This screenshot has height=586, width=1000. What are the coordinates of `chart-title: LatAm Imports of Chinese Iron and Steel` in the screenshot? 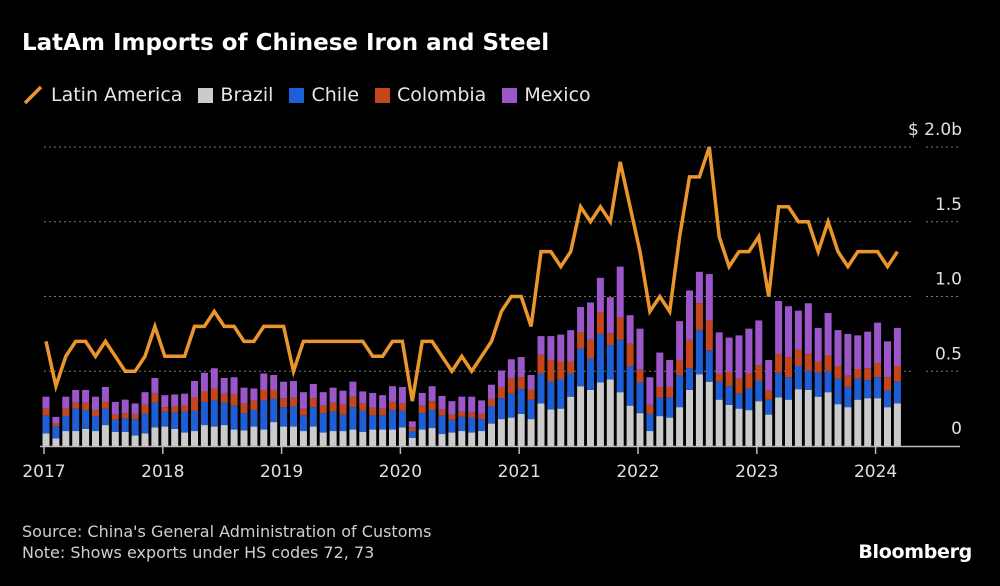 It's located at (286, 43).